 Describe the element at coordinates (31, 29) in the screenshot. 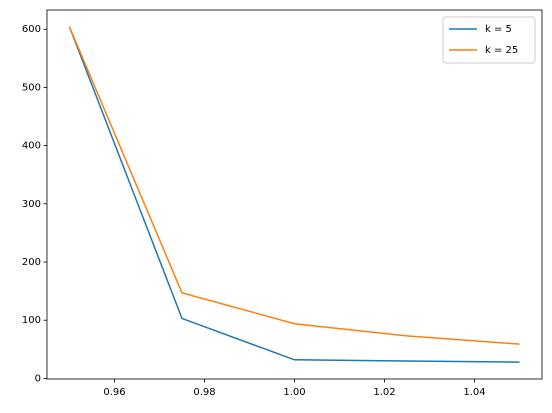

I see `y-tick-label: 600` at that location.